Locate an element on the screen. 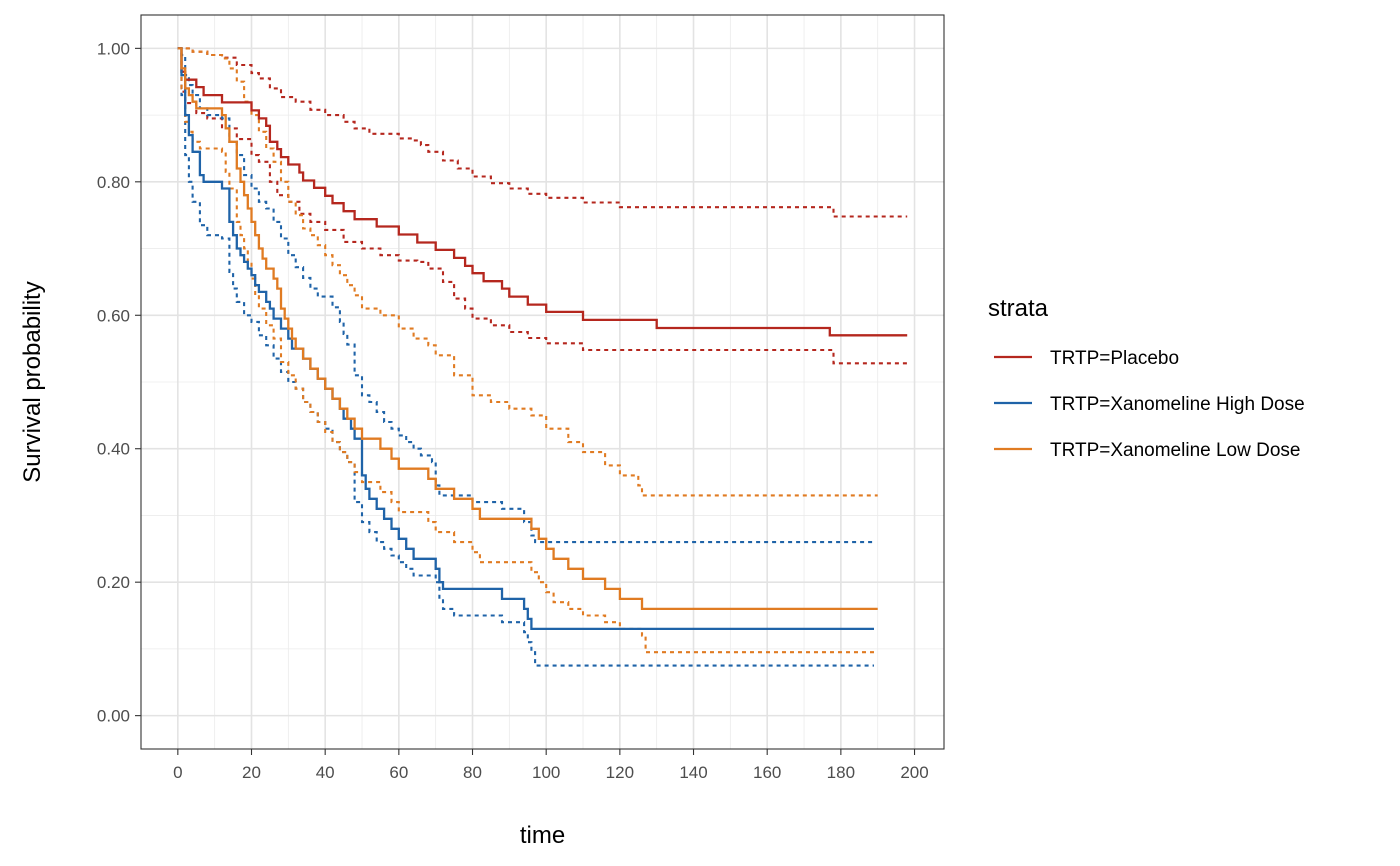  legend-label: TRTP=Xanomeline Low Dose is located at coordinates (1175, 450).